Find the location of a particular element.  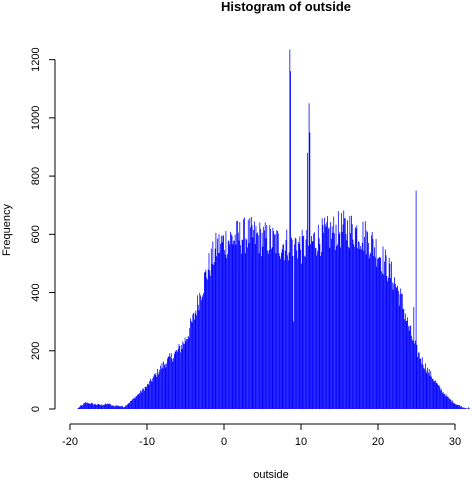

y-tick-label: 600 is located at coordinates (36, 234).